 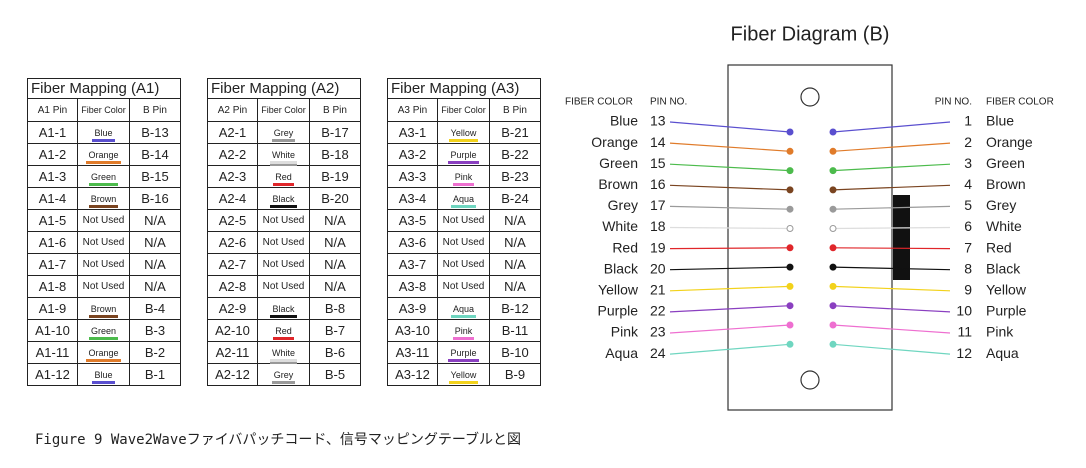 What do you see at coordinates (412, 176) in the screenshot?
I see `cell: A3-3` at bounding box center [412, 176].